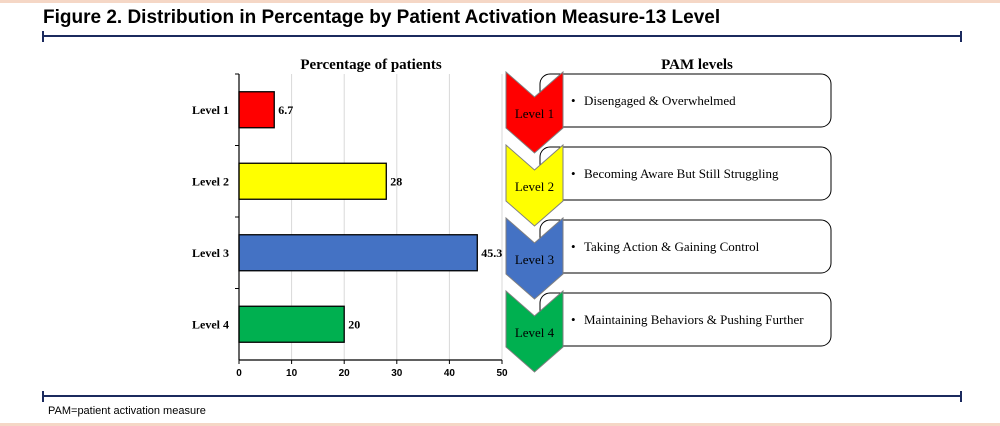 This screenshot has width=1000, height=426. What do you see at coordinates (502, 396) in the screenshot?
I see `bottom-rule` at bounding box center [502, 396].